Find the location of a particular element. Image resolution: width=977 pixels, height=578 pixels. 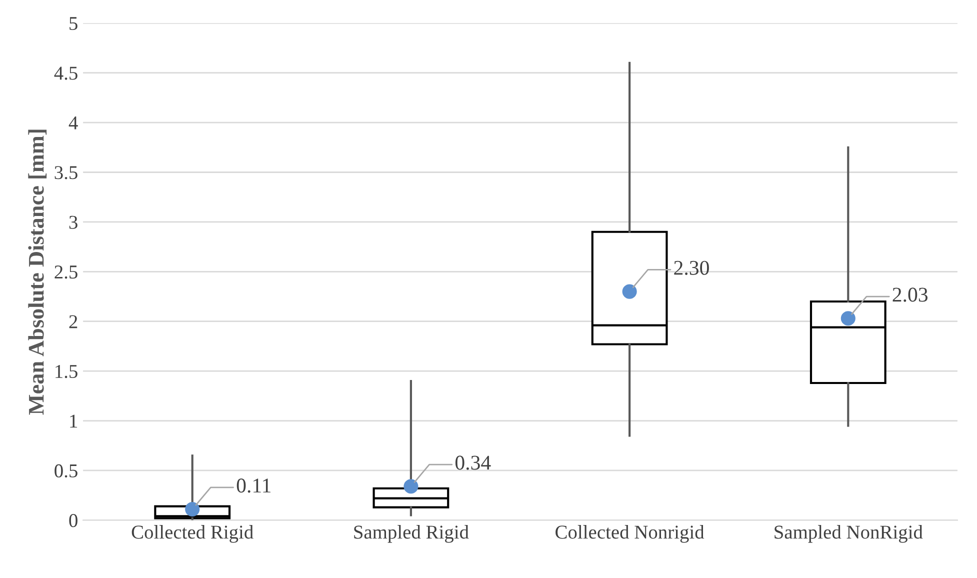

x-tick-label: Collected Nonrigid is located at coordinates (630, 534).